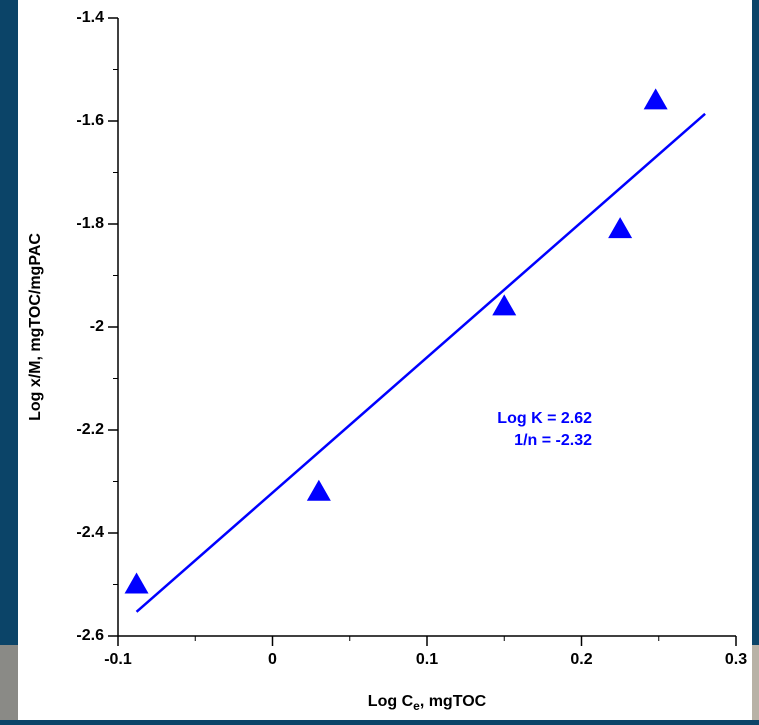  What do you see at coordinates (90, 532) in the screenshot?
I see `y-tick-label: -2.4` at bounding box center [90, 532].